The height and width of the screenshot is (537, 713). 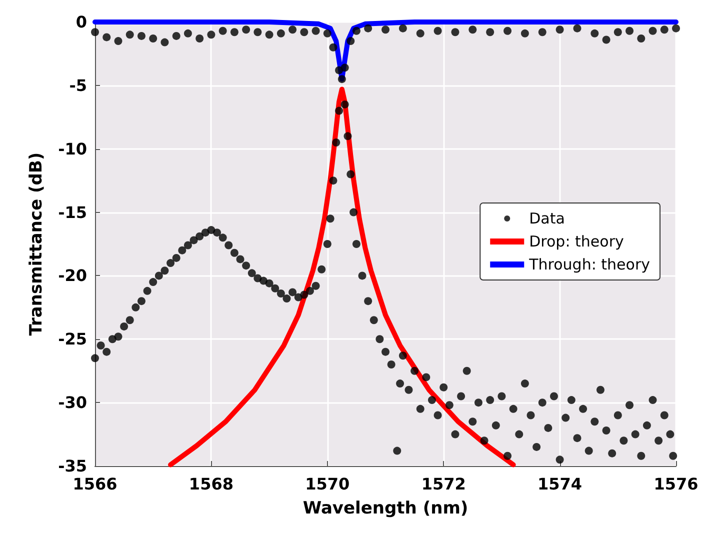 I want to click on x-tick-label: 1566, so click(x=95, y=484).